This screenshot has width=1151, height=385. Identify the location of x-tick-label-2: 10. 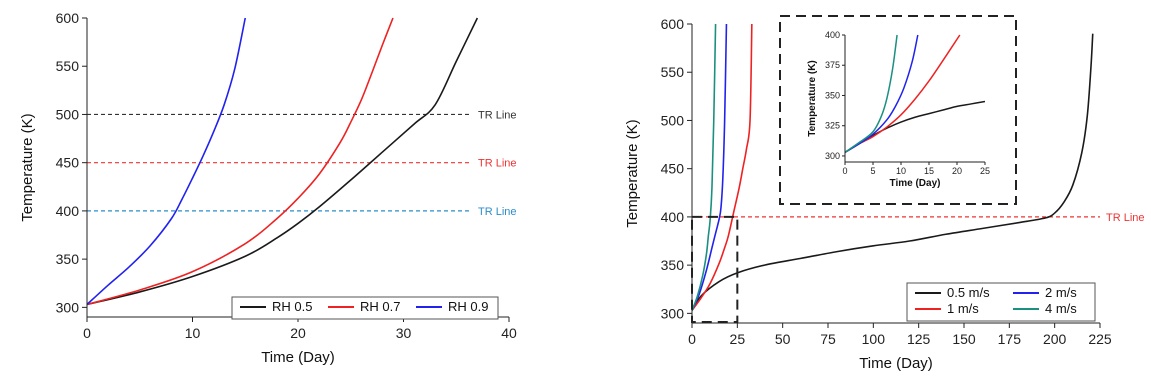
(901, 171).